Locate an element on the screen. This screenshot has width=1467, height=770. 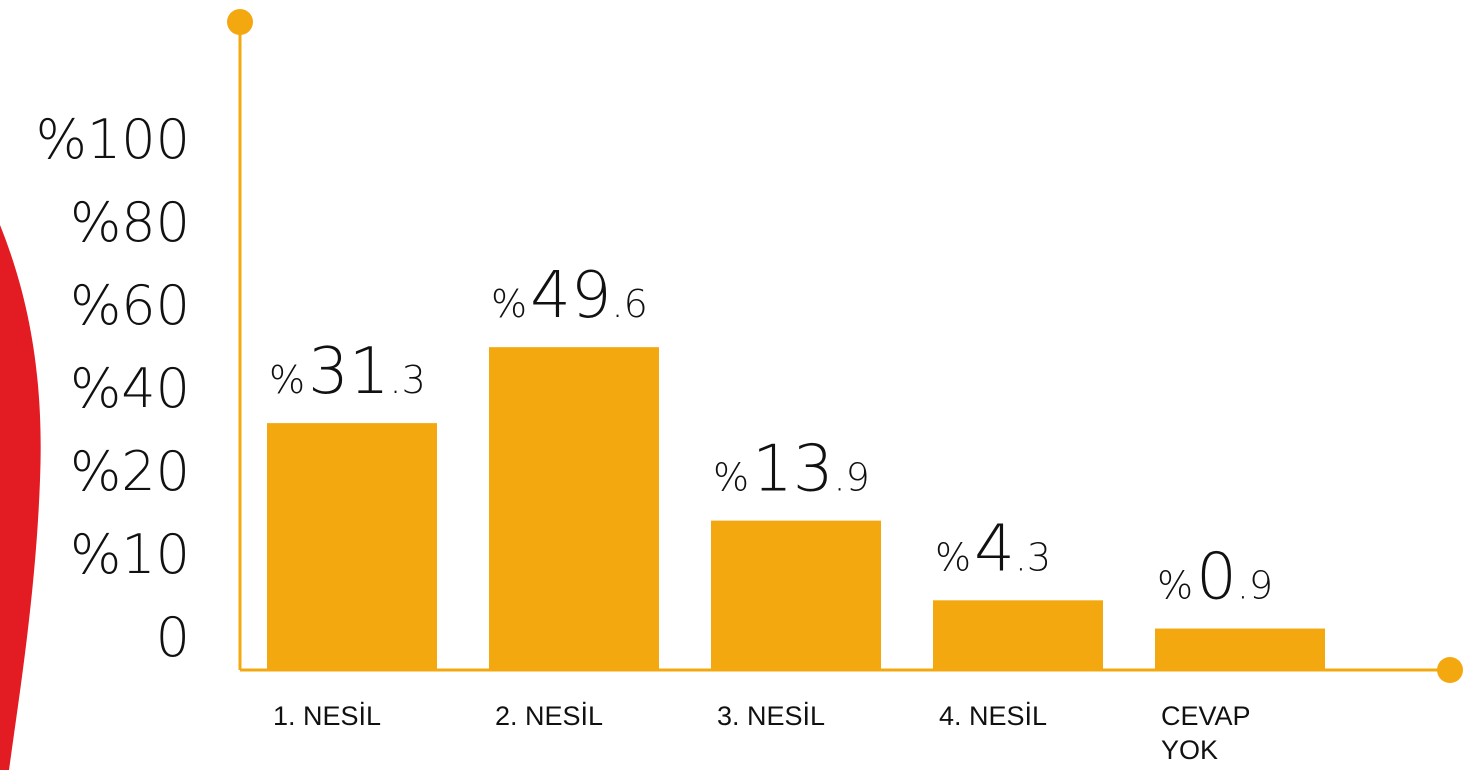
y-tick-label: 0 is located at coordinates (173, 637).